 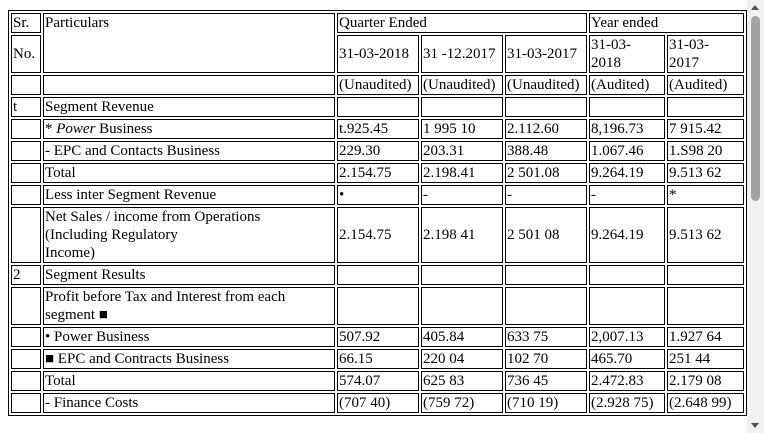 I want to click on sr-number: t, so click(x=15, y=107).